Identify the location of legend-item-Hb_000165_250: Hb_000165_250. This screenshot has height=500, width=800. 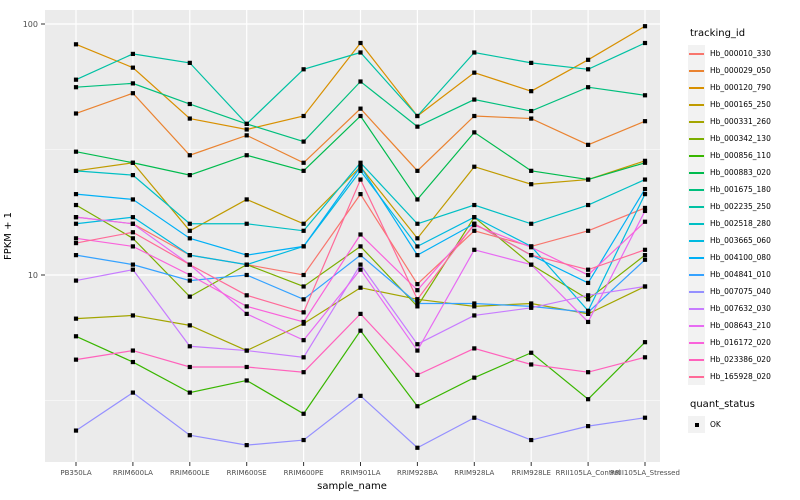
(744, 104).